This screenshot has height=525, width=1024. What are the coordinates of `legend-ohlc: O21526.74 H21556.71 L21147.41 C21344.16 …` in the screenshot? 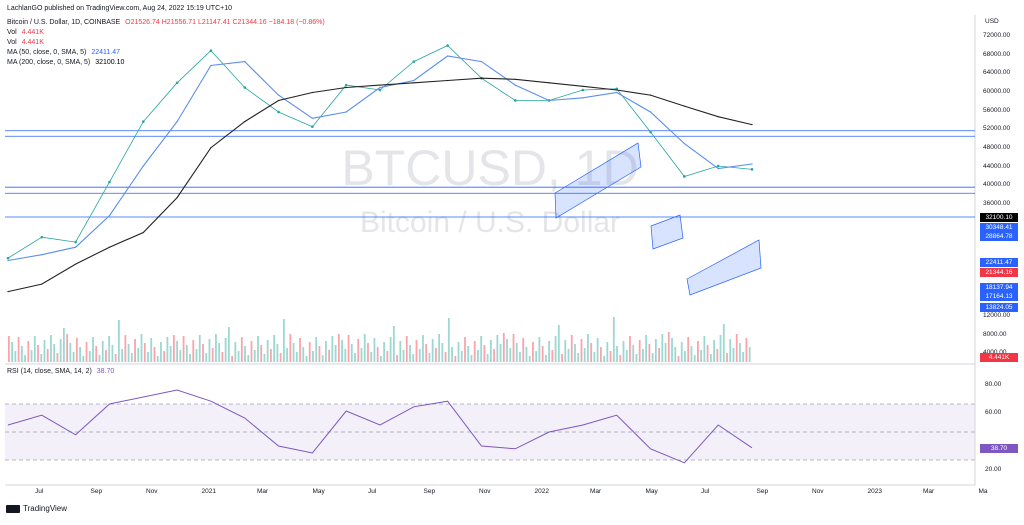 It's located at (225, 22).